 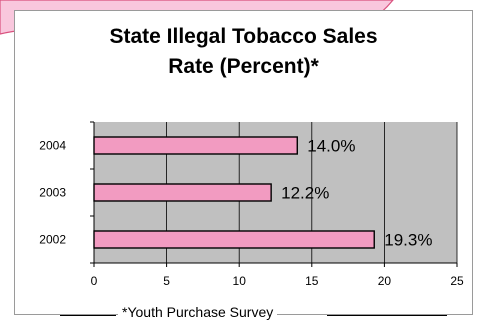 I want to click on x-tick-labels: 0 5 10 15 20 25, so click(x=277, y=281).